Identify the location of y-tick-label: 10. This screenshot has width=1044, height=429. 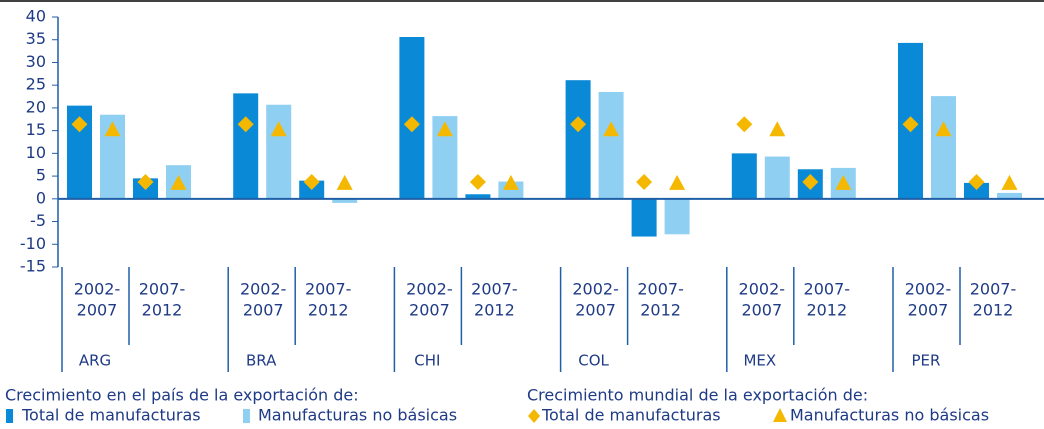
(36, 152).